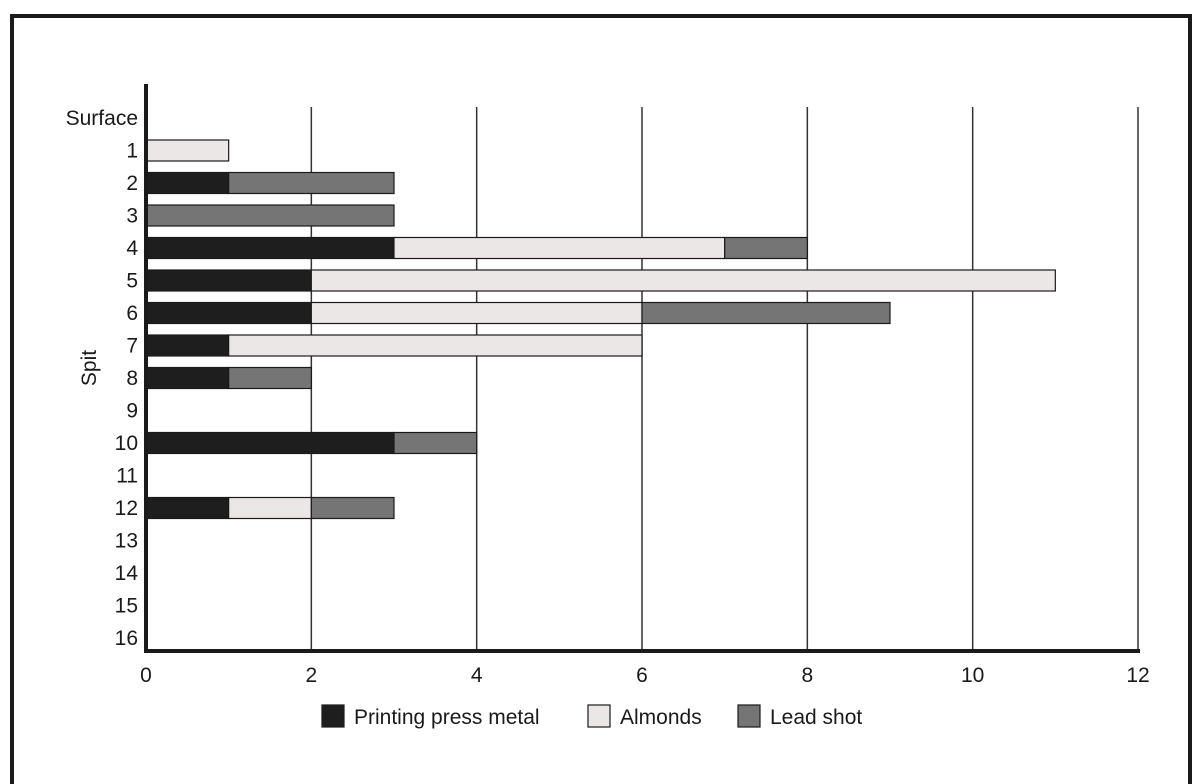  I want to click on y-axis-label: Spit, so click(89, 368).